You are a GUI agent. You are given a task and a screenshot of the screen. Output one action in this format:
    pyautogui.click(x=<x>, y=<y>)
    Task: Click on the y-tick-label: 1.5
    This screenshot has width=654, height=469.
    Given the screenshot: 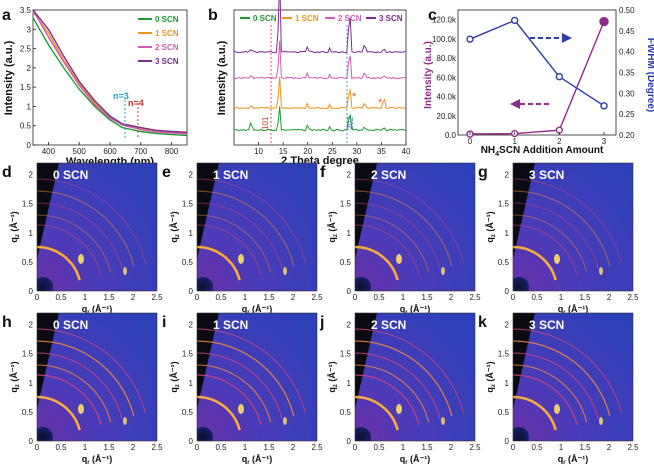 What is the action you would take?
    pyautogui.click(x=26, y=87)
    